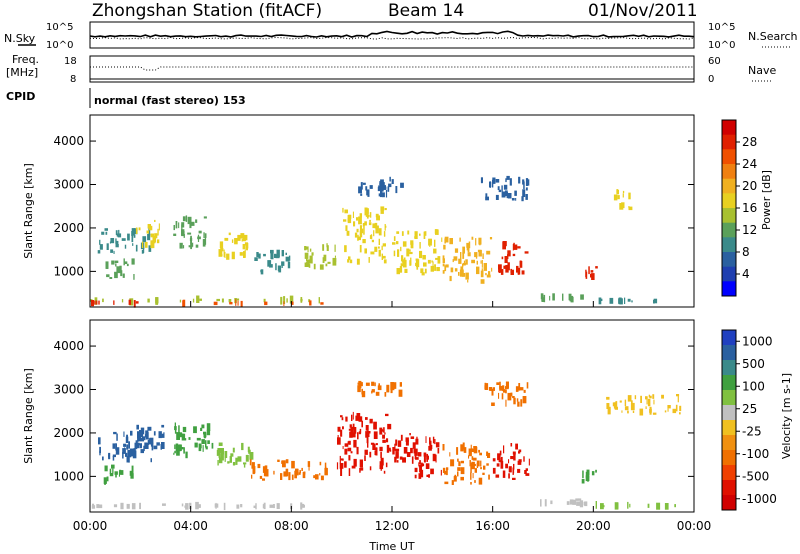 This screenshot has height=554, width=800. Describe the element at coordinates (392, 34) in the screenshot. I see `nsky-series-line` at that location.